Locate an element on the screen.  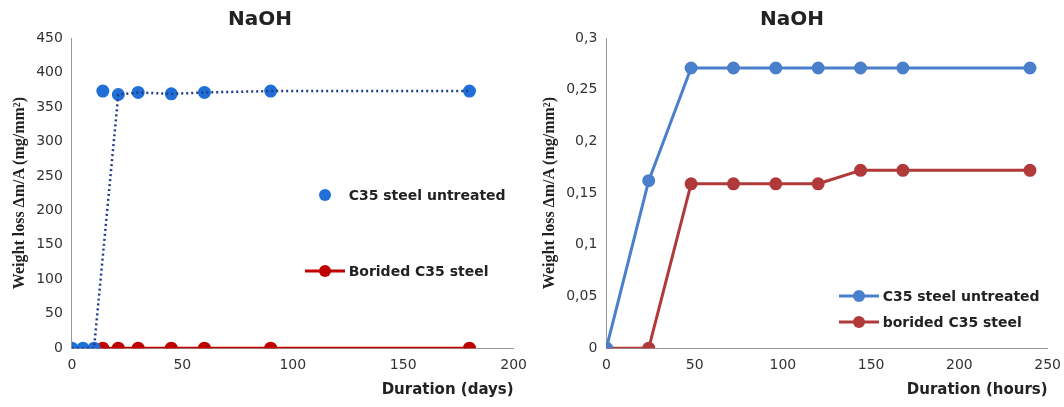
legend-label: Borided C35 steel is located at coordinates (418, 271).